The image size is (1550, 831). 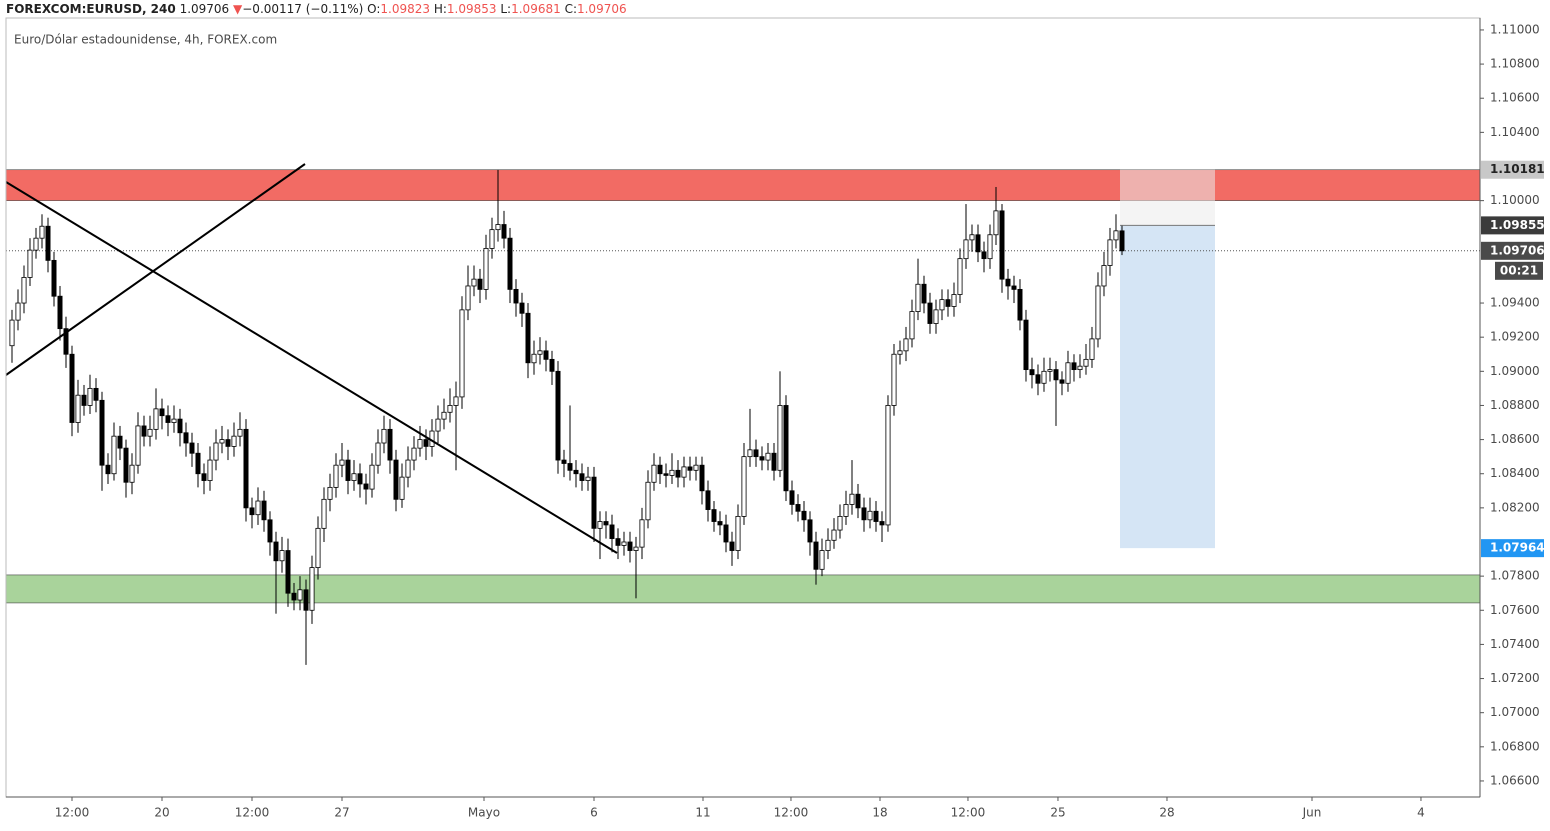 What do you see at coordinates (155, 269) in the screenshot?
I see `trend-line` at bounding box center [155, 269].